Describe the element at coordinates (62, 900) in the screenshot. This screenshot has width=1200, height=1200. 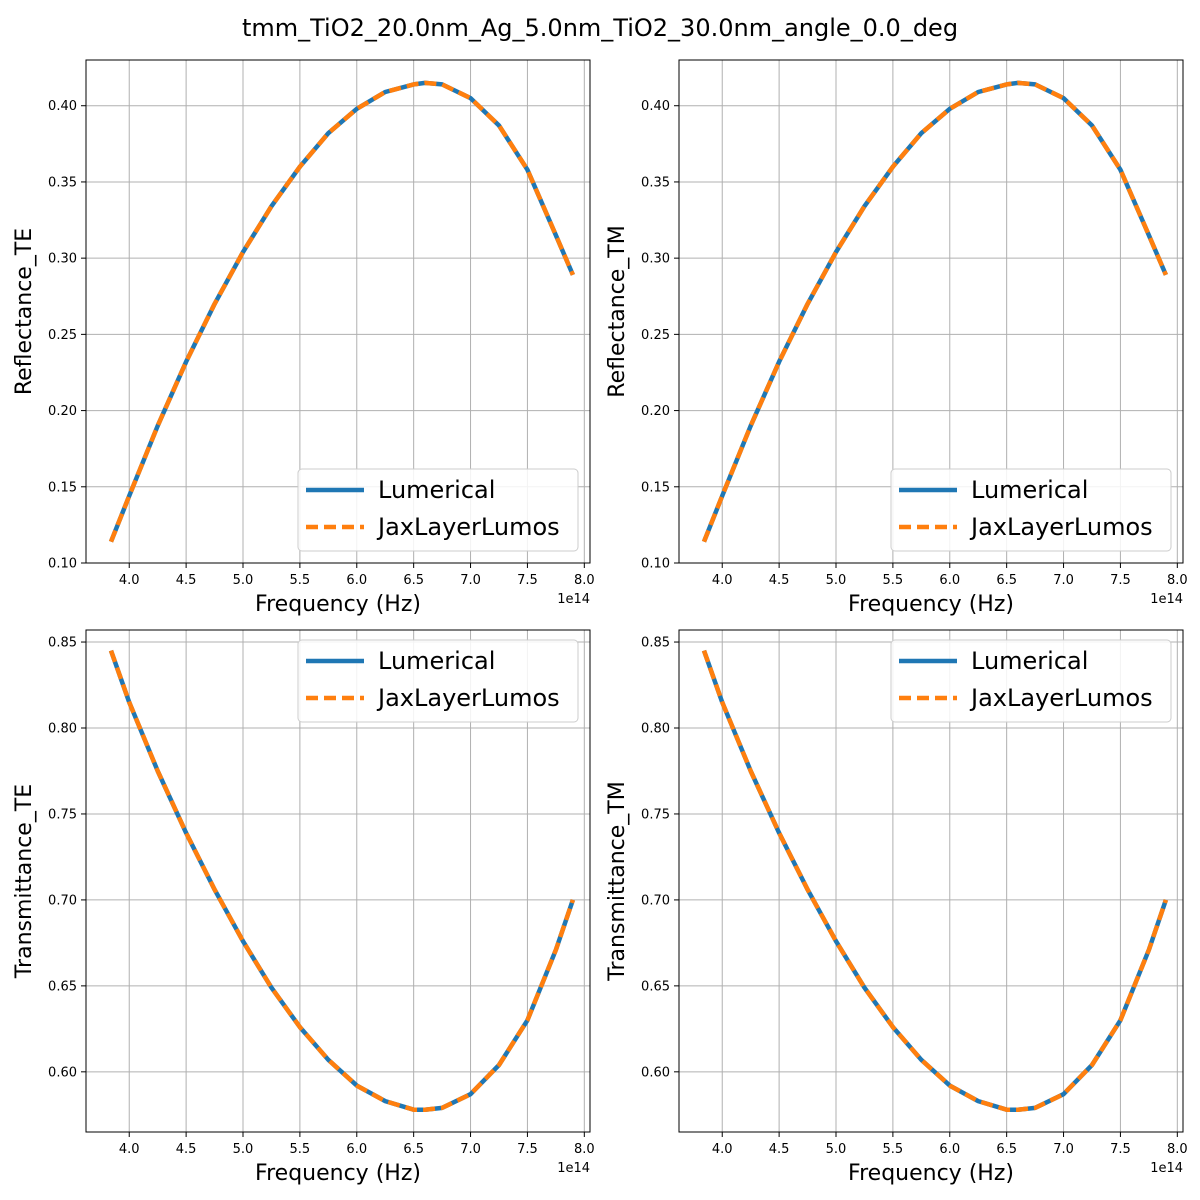
I see `y-tick-label: 0.70` at that location.